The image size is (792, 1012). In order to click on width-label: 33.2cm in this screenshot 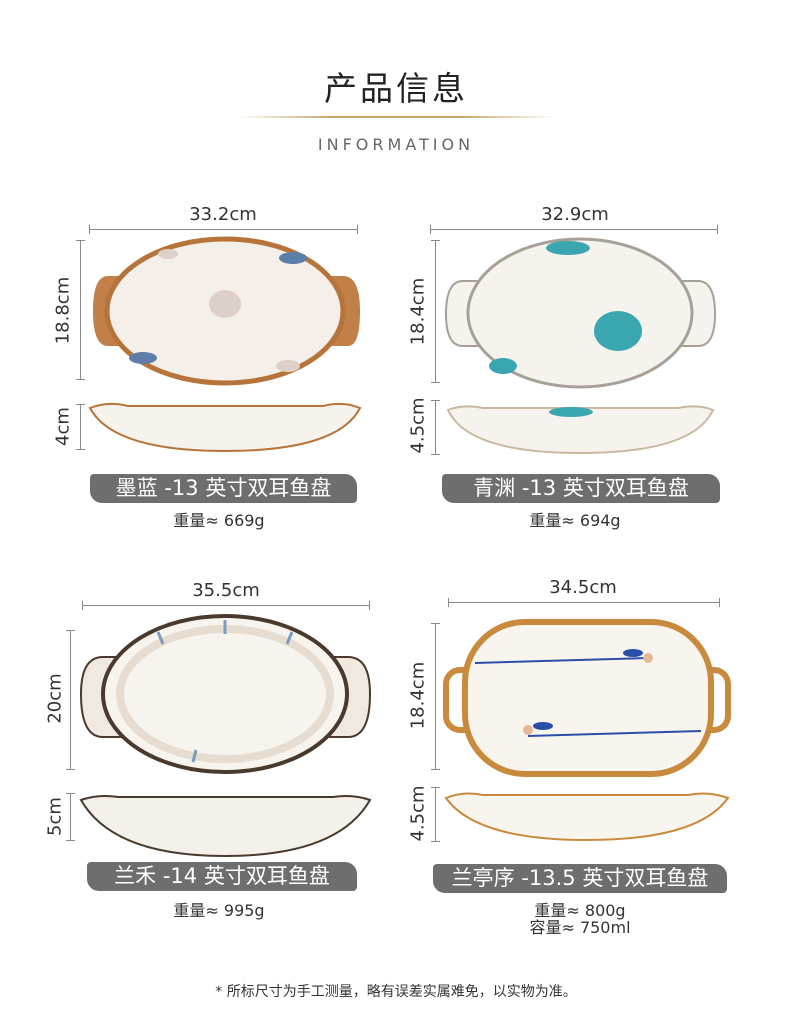, I will do `click(223, 214)`.